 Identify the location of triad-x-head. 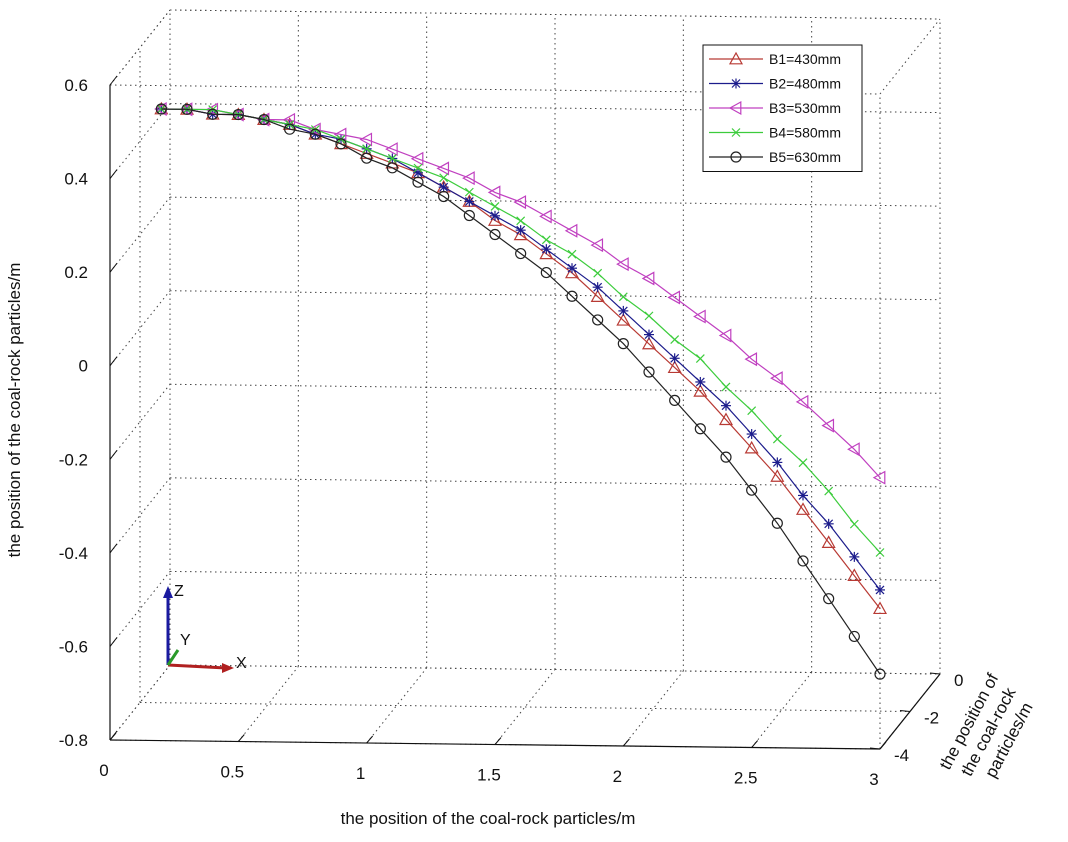
(228, 668).